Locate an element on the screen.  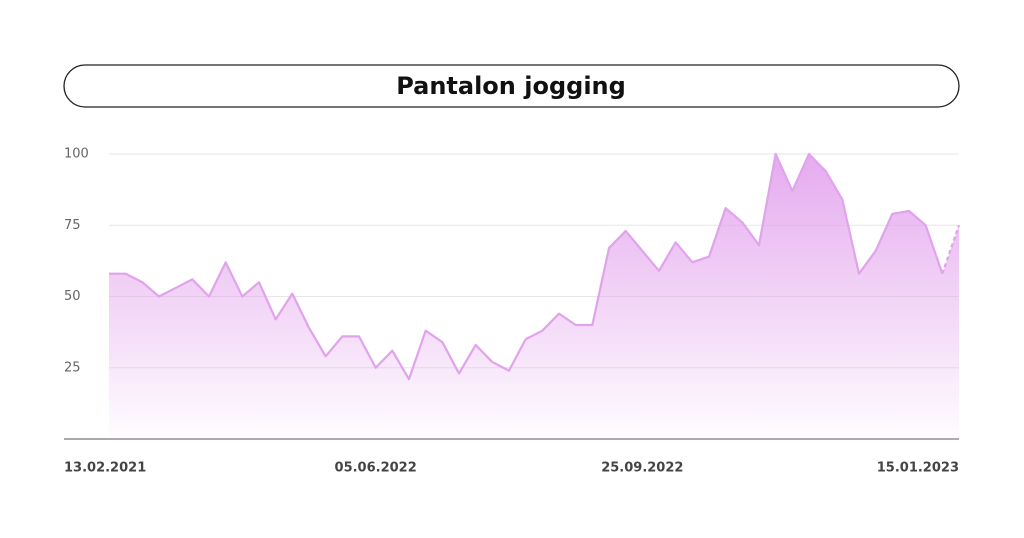
title-box is located at coordinates (511, 86).